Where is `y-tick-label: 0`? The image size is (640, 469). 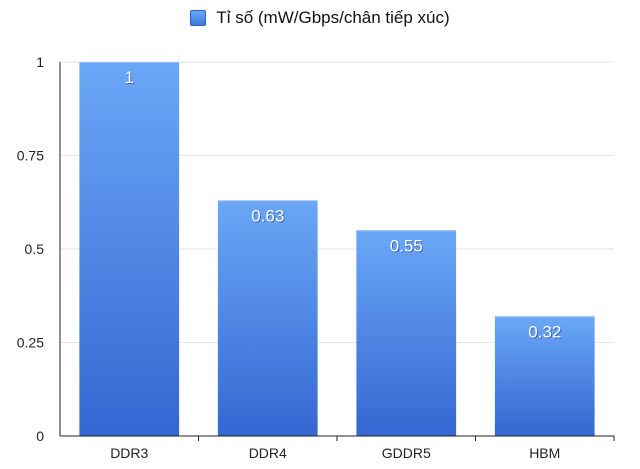
y-tick-label: 0 is located at coordinates (40, 436).